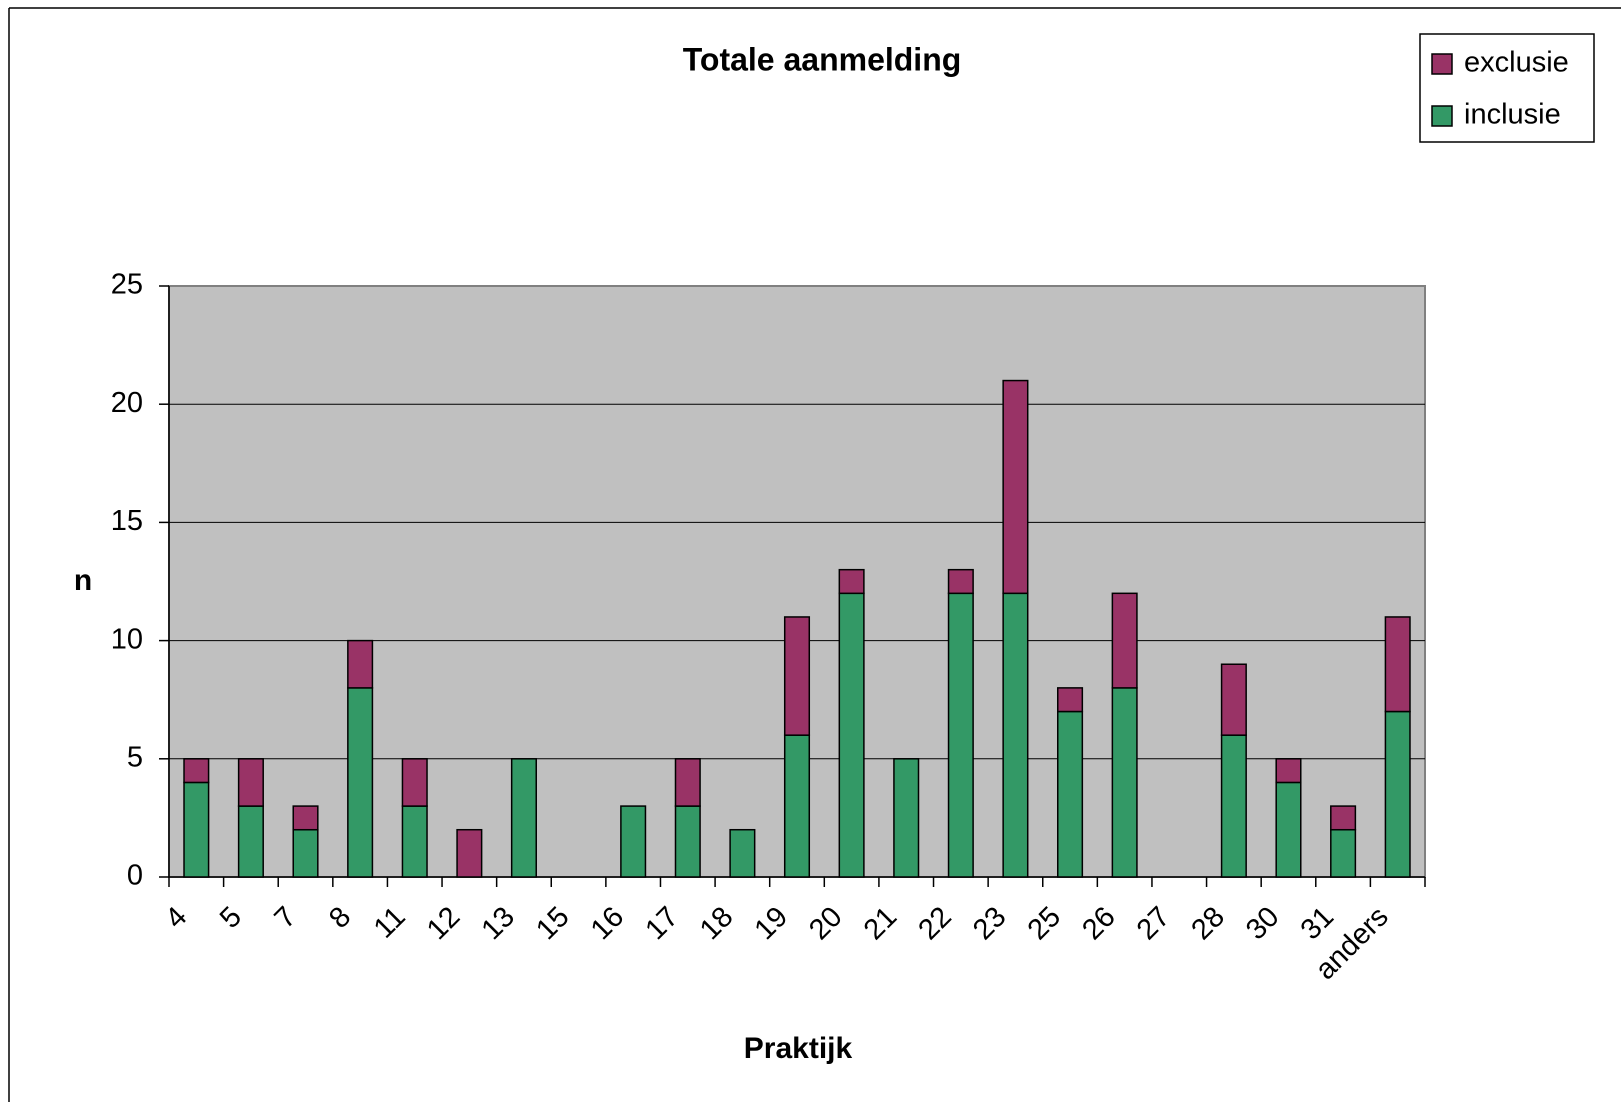 Image resolution: width=1621 pixels, height=1102 pixels. What do you see at coordinates (552, 923) in the screenshot?
I see `x-tick-label: 15` at bounding box center [552, 923].